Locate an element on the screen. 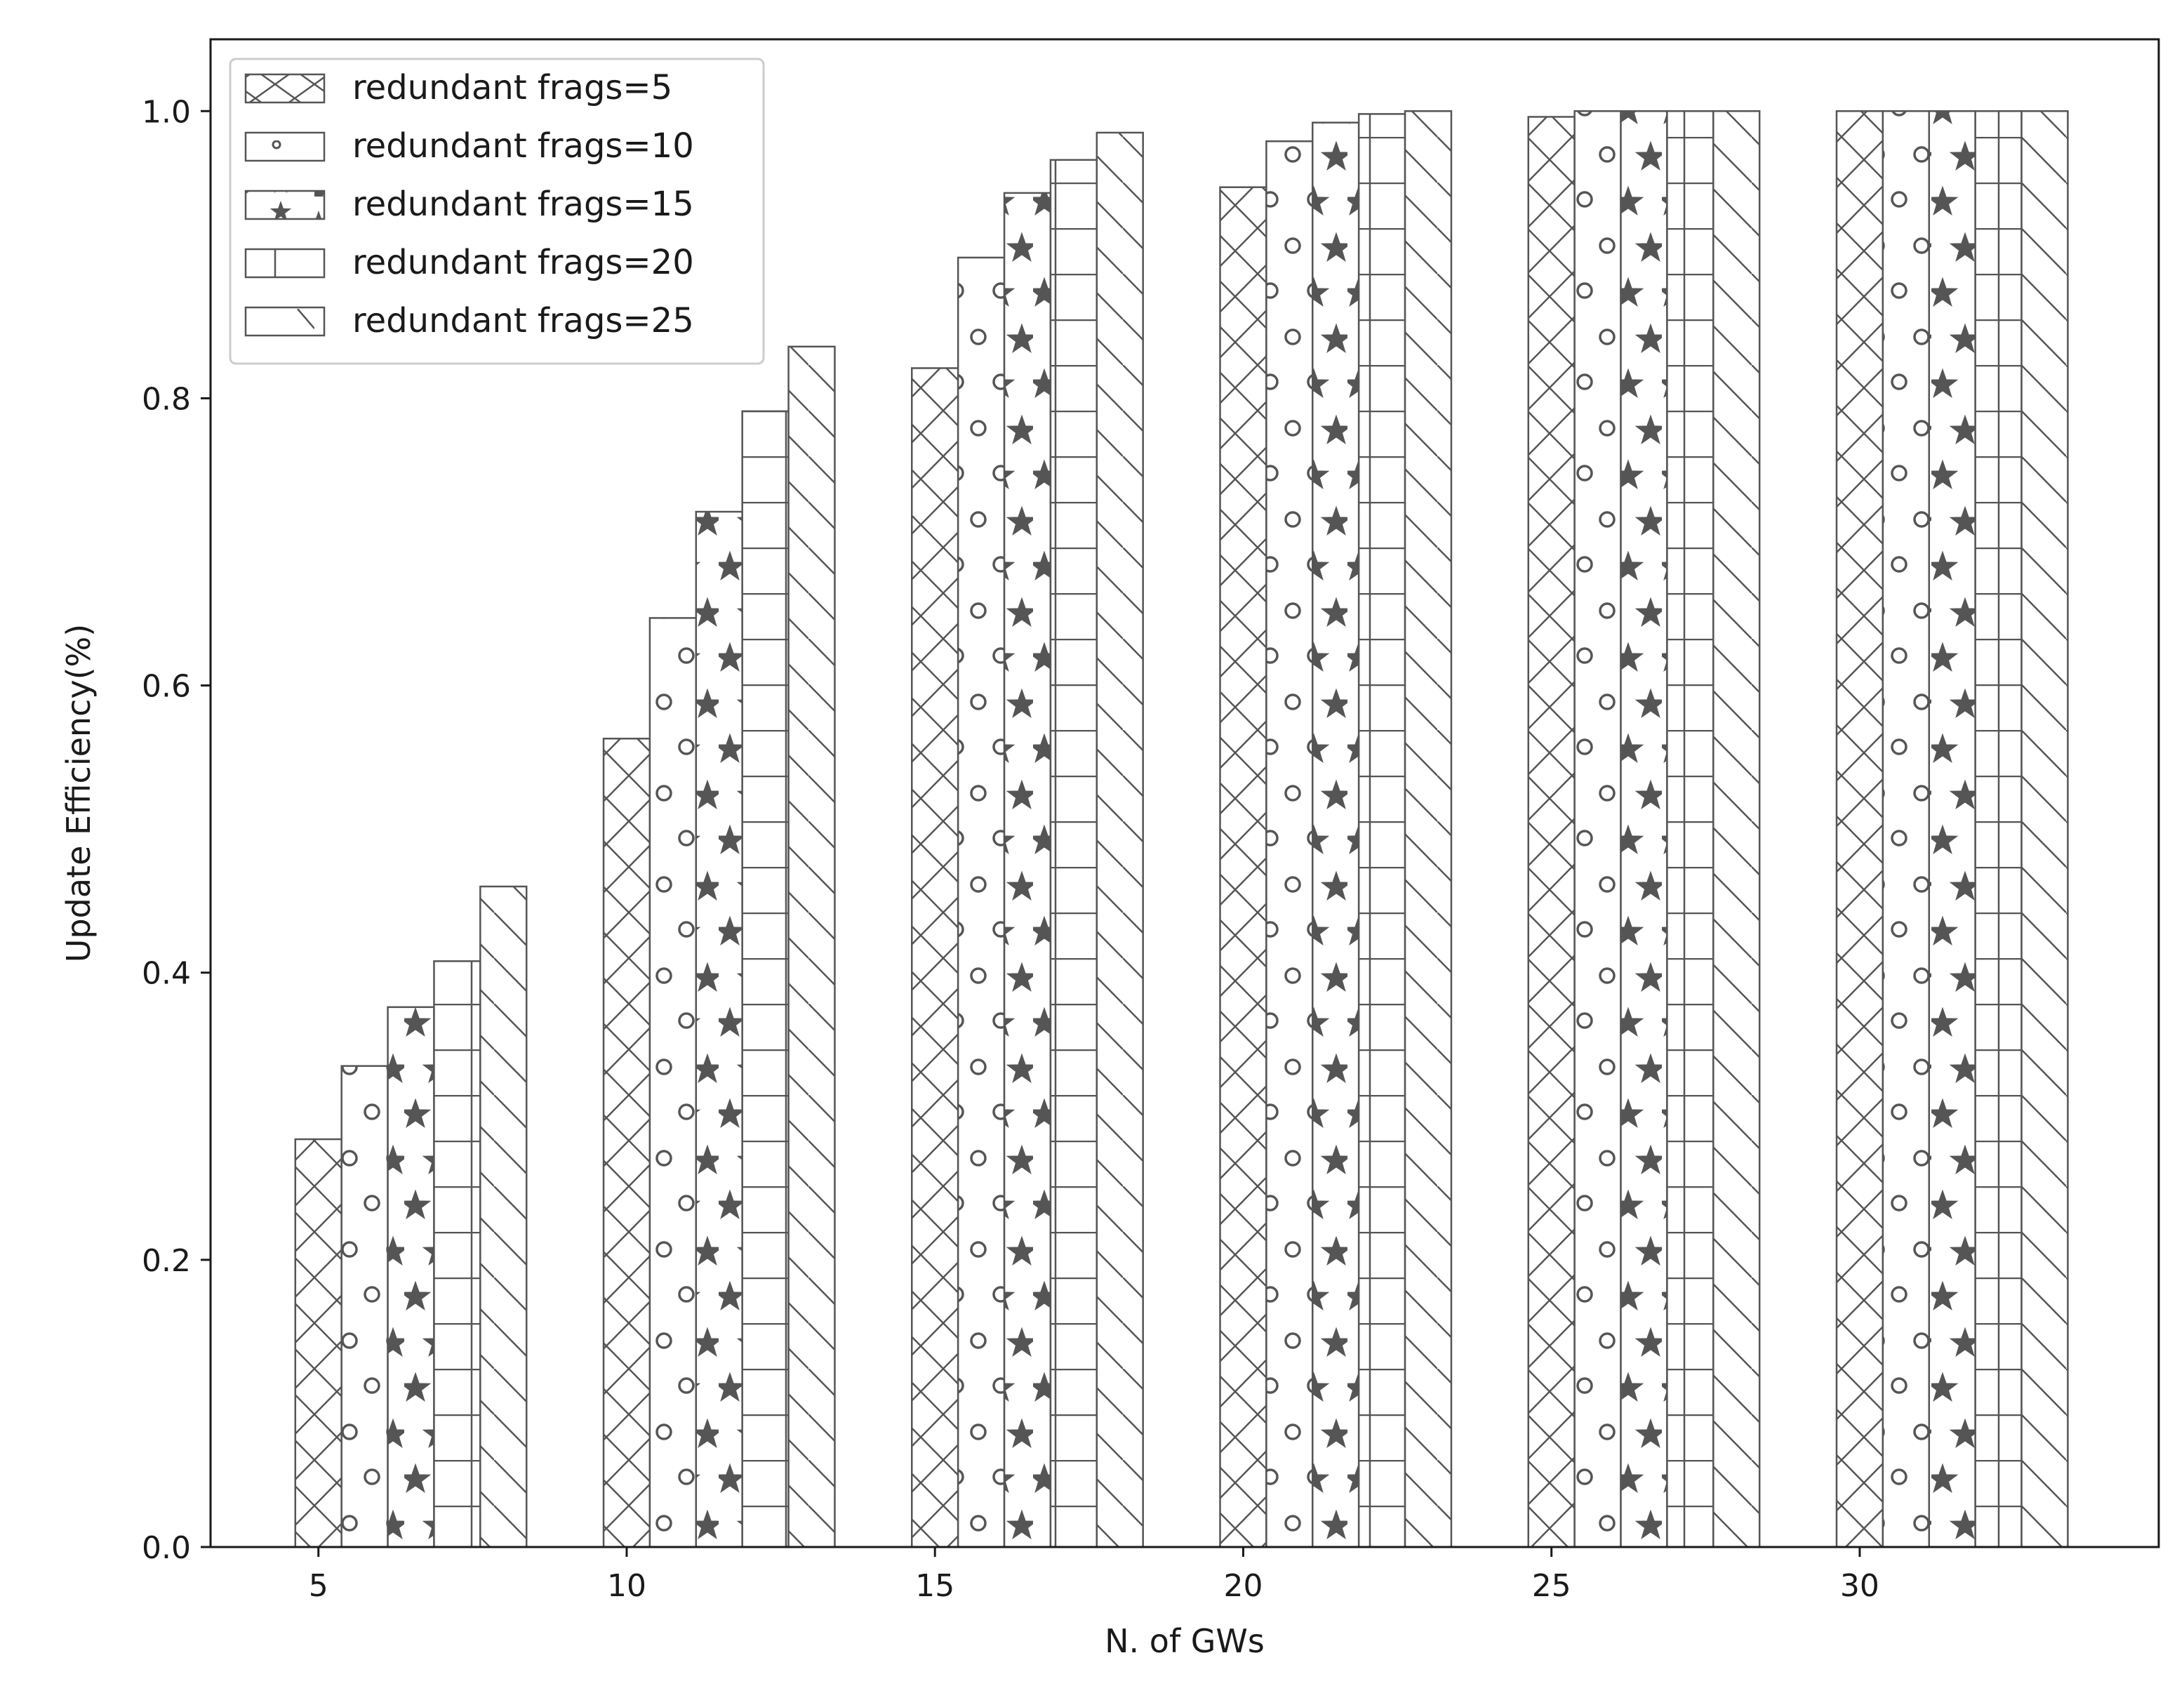 The width and height of the screenshot is (2184, 1686). x-axis-label: N. of GWs is located at coordinates (1185, 1641).